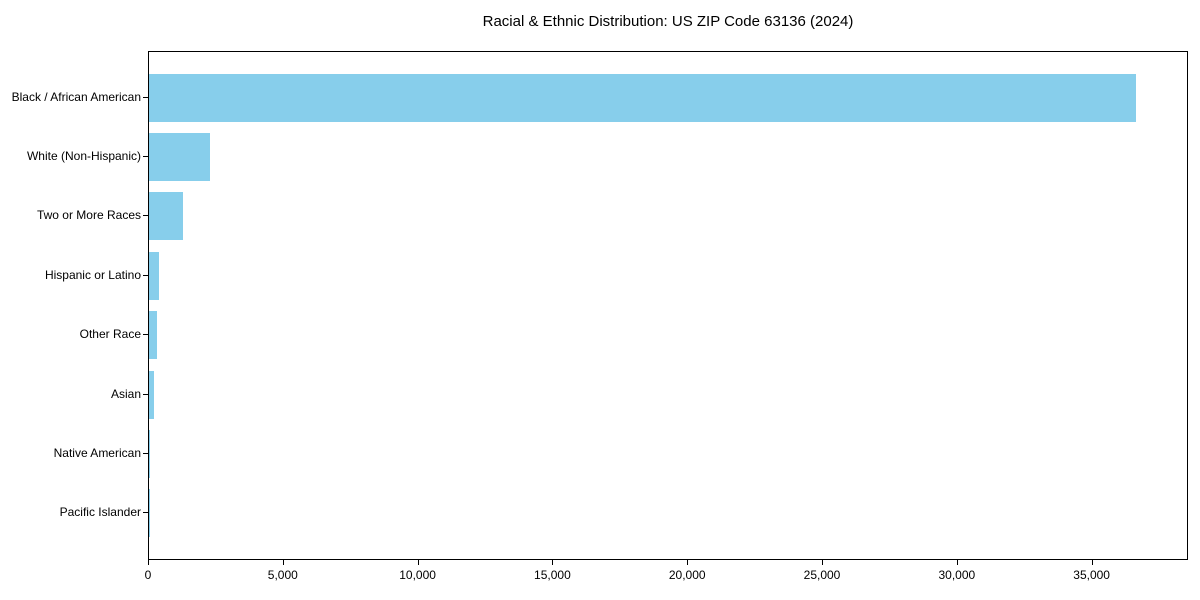  What do you see at coordinates (145, 394) in the screenshot?
I see `y-tick-asian` at bounding box center [145, 394].